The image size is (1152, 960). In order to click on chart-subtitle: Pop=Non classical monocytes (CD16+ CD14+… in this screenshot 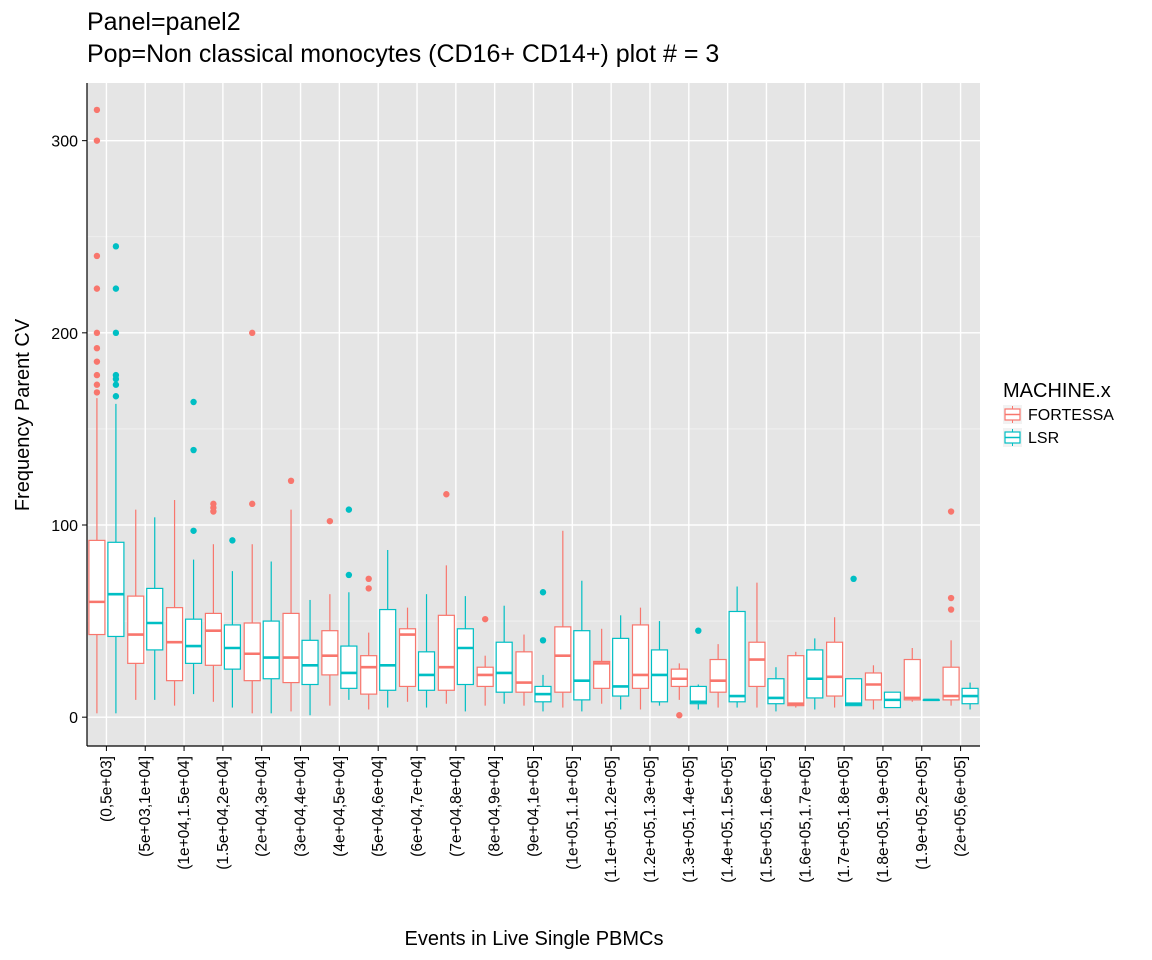, I will do `click(403, 54)`.